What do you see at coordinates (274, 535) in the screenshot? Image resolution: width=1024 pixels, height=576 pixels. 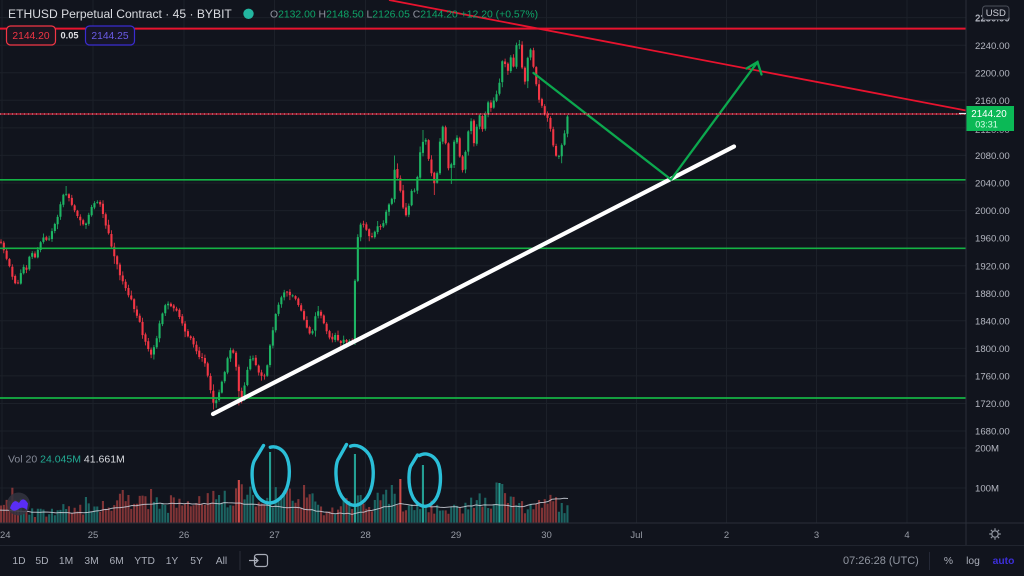 I see `svg-text: 27` at bounding box center [274, 535].